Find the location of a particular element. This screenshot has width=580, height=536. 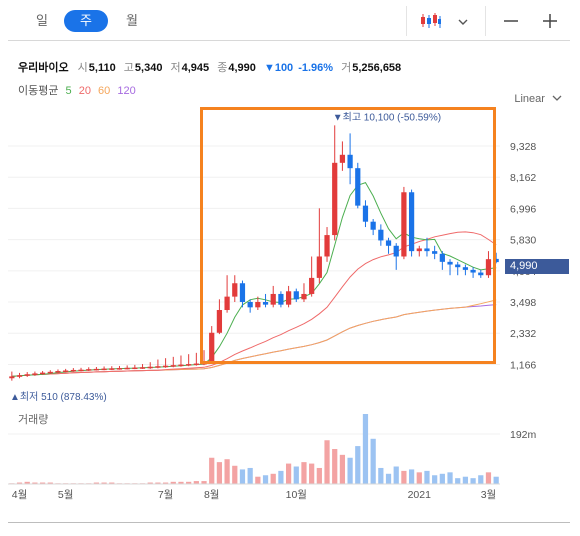

stock-name: 우리바이오 is located at coordinates (43, 68).